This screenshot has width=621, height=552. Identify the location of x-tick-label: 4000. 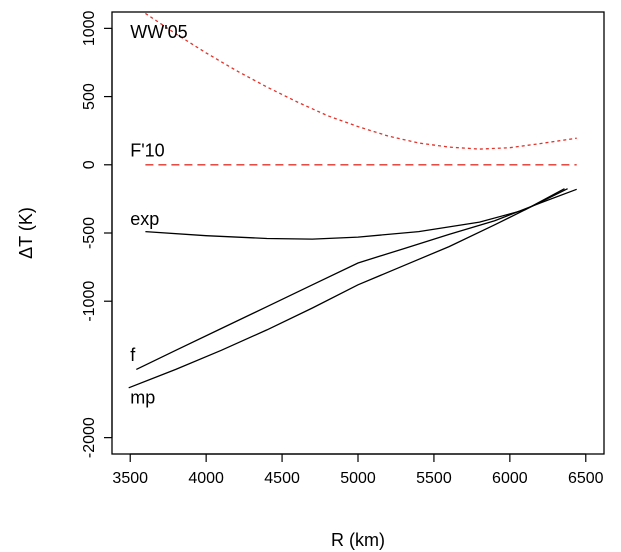
(206, 478).